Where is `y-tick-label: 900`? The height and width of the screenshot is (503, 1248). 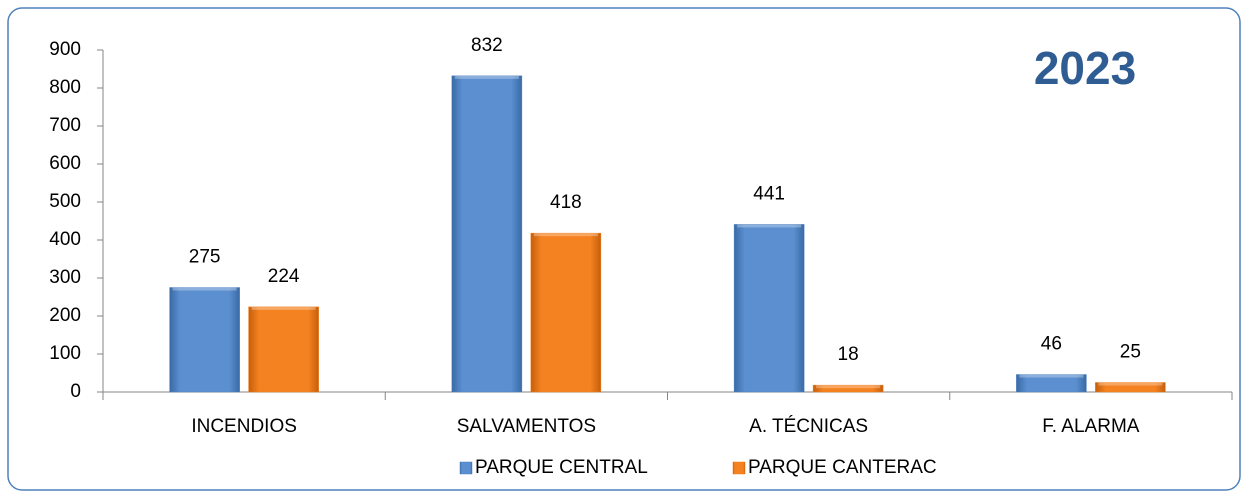 y-tick-label: 900 is located at coordinates (65, 49).